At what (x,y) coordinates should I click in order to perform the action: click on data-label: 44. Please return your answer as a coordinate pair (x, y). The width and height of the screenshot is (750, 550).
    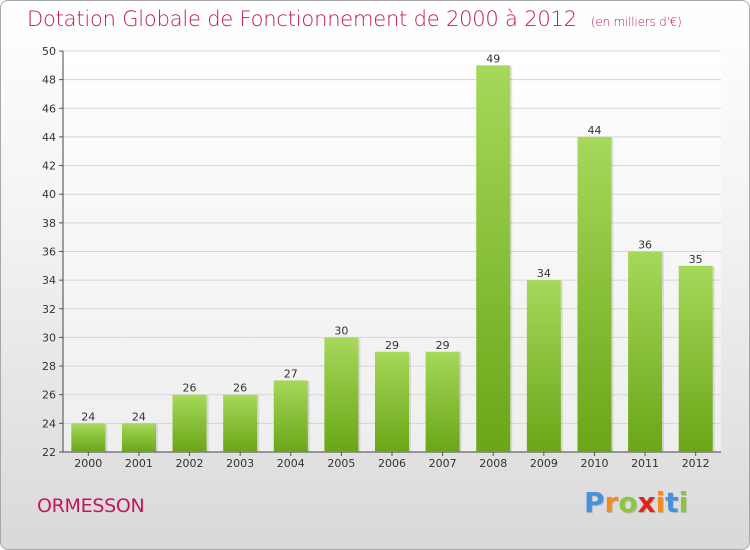
    Looking at the image, I should click on (594, 130).